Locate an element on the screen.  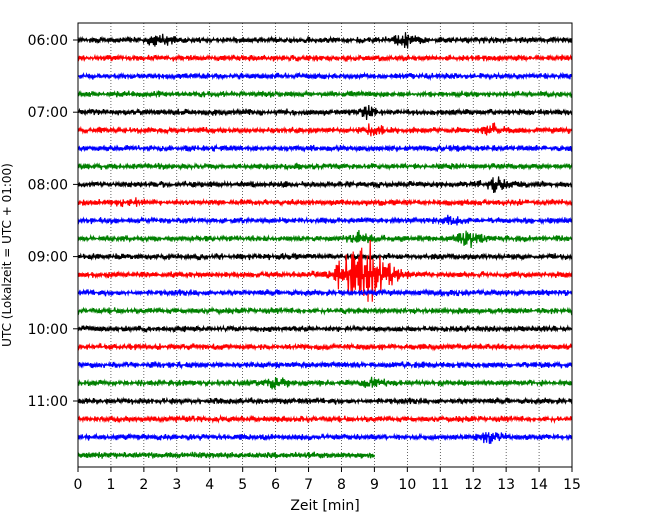
y-tick-label: 10:00 is located at coordinates (48, 330).